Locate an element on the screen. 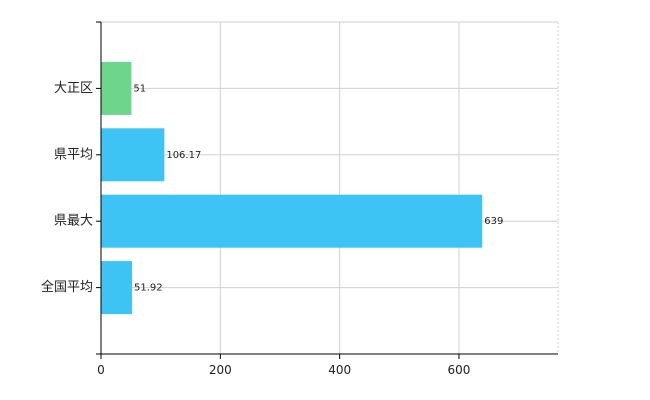 The image size is (650, 400). data-label: 639 is located at coordinates (493, 221).